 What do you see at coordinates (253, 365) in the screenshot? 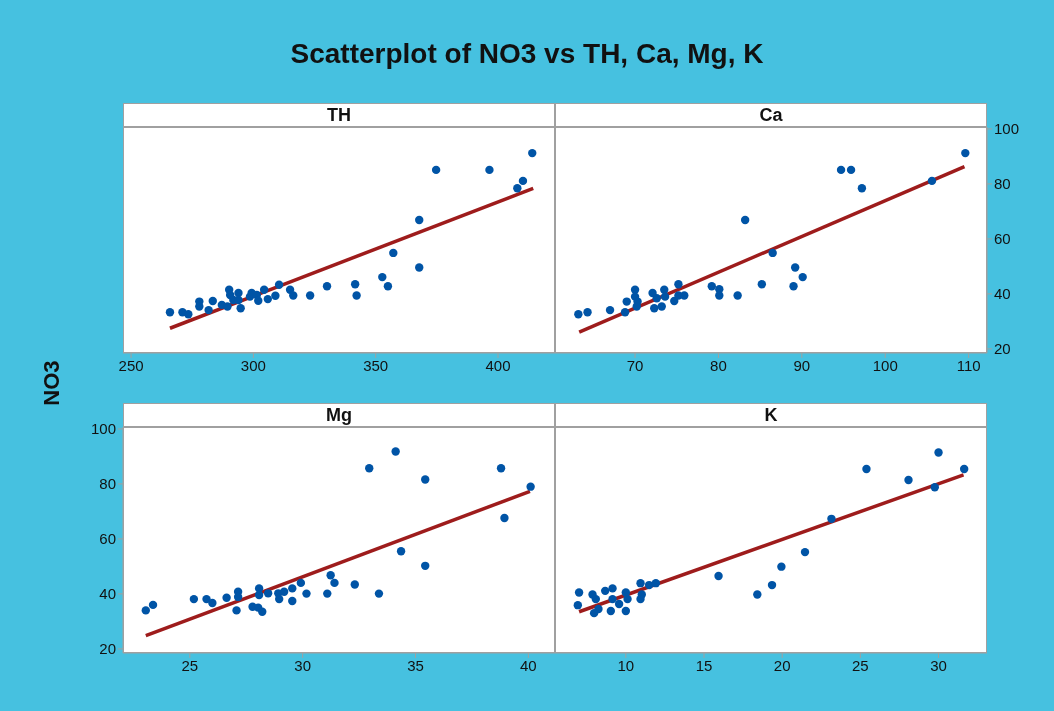
I see `x-tick-label: 300` at bounding box center [253, 365].